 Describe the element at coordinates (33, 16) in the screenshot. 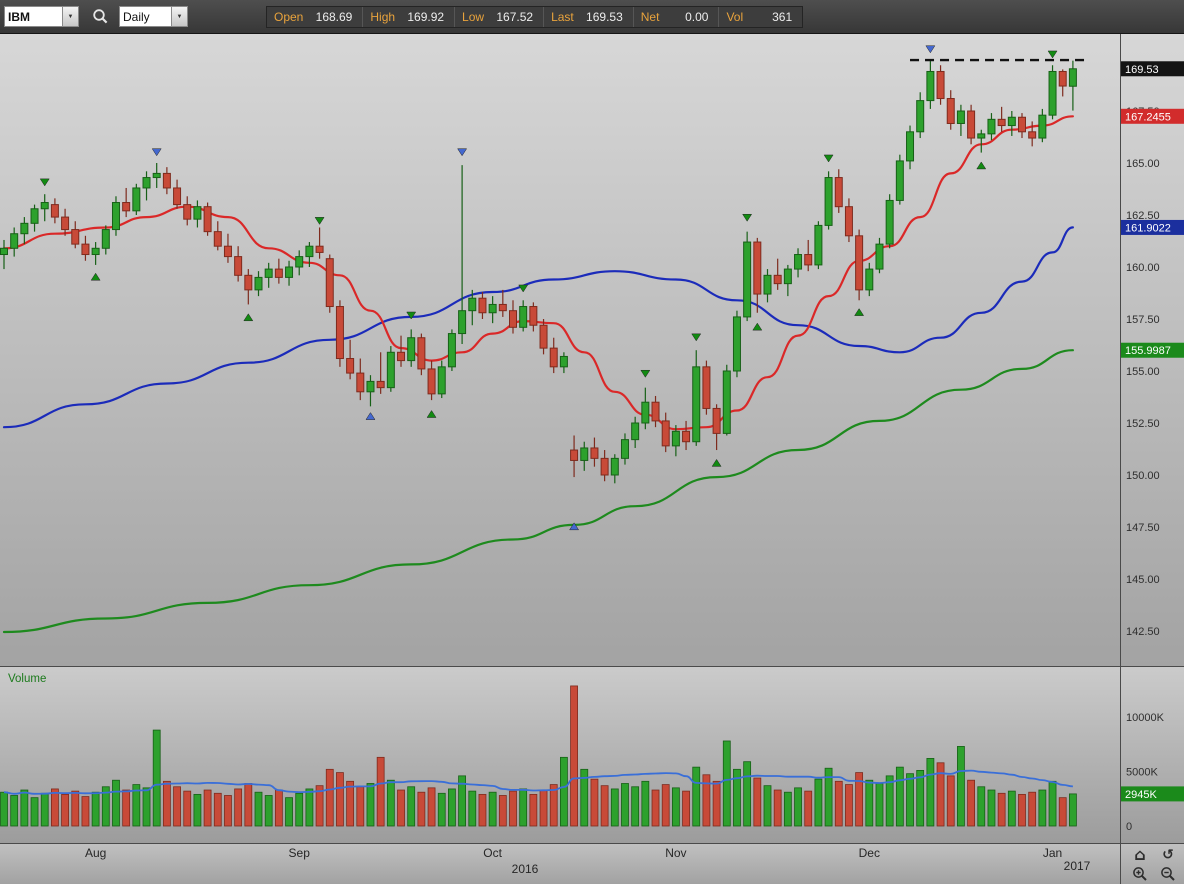

I see `symbol-input` at that location.